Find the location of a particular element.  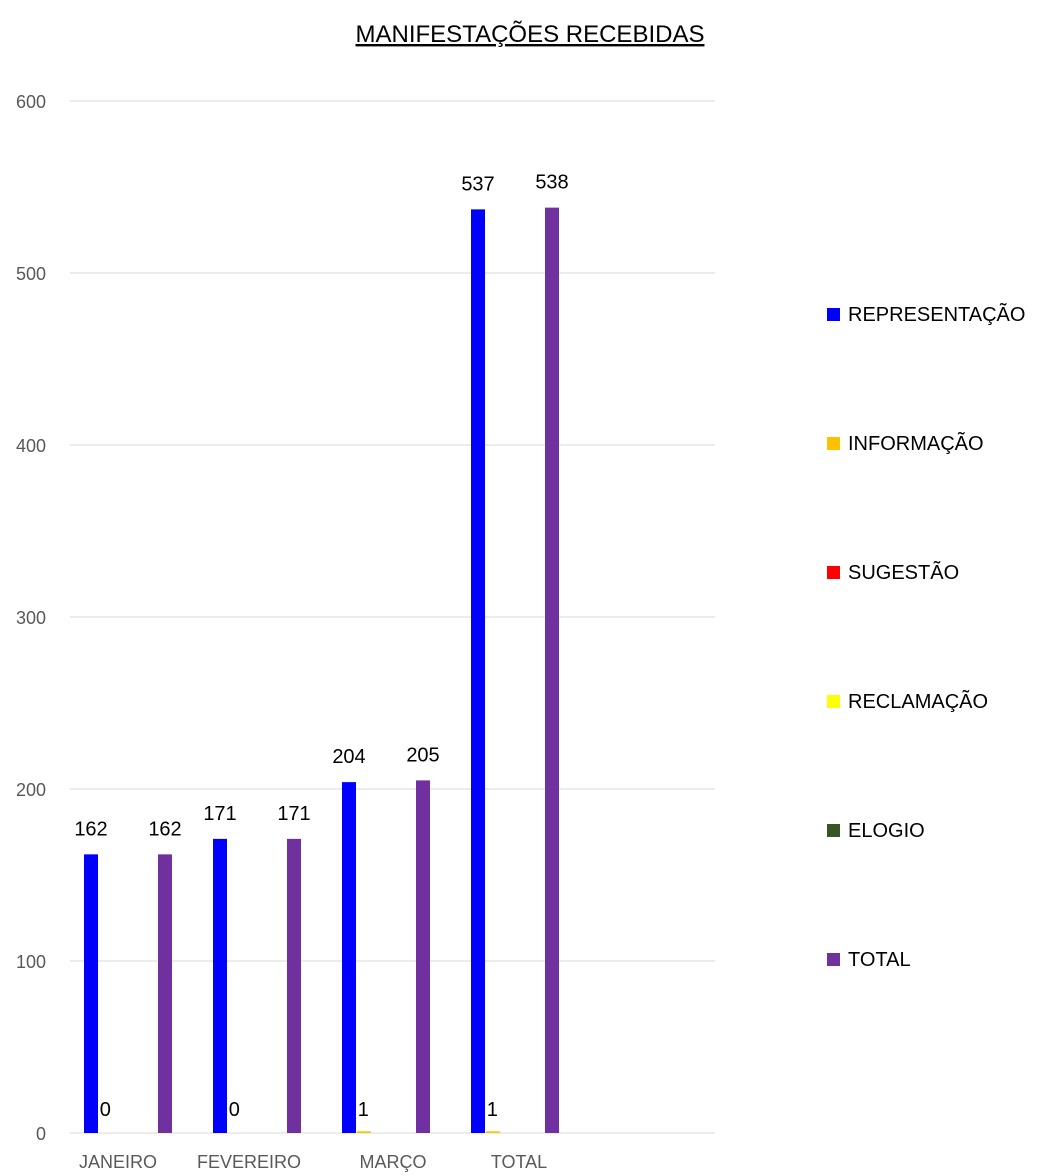

x-tick-label: FEVEREIRO is located at coordinates (249, 1162).